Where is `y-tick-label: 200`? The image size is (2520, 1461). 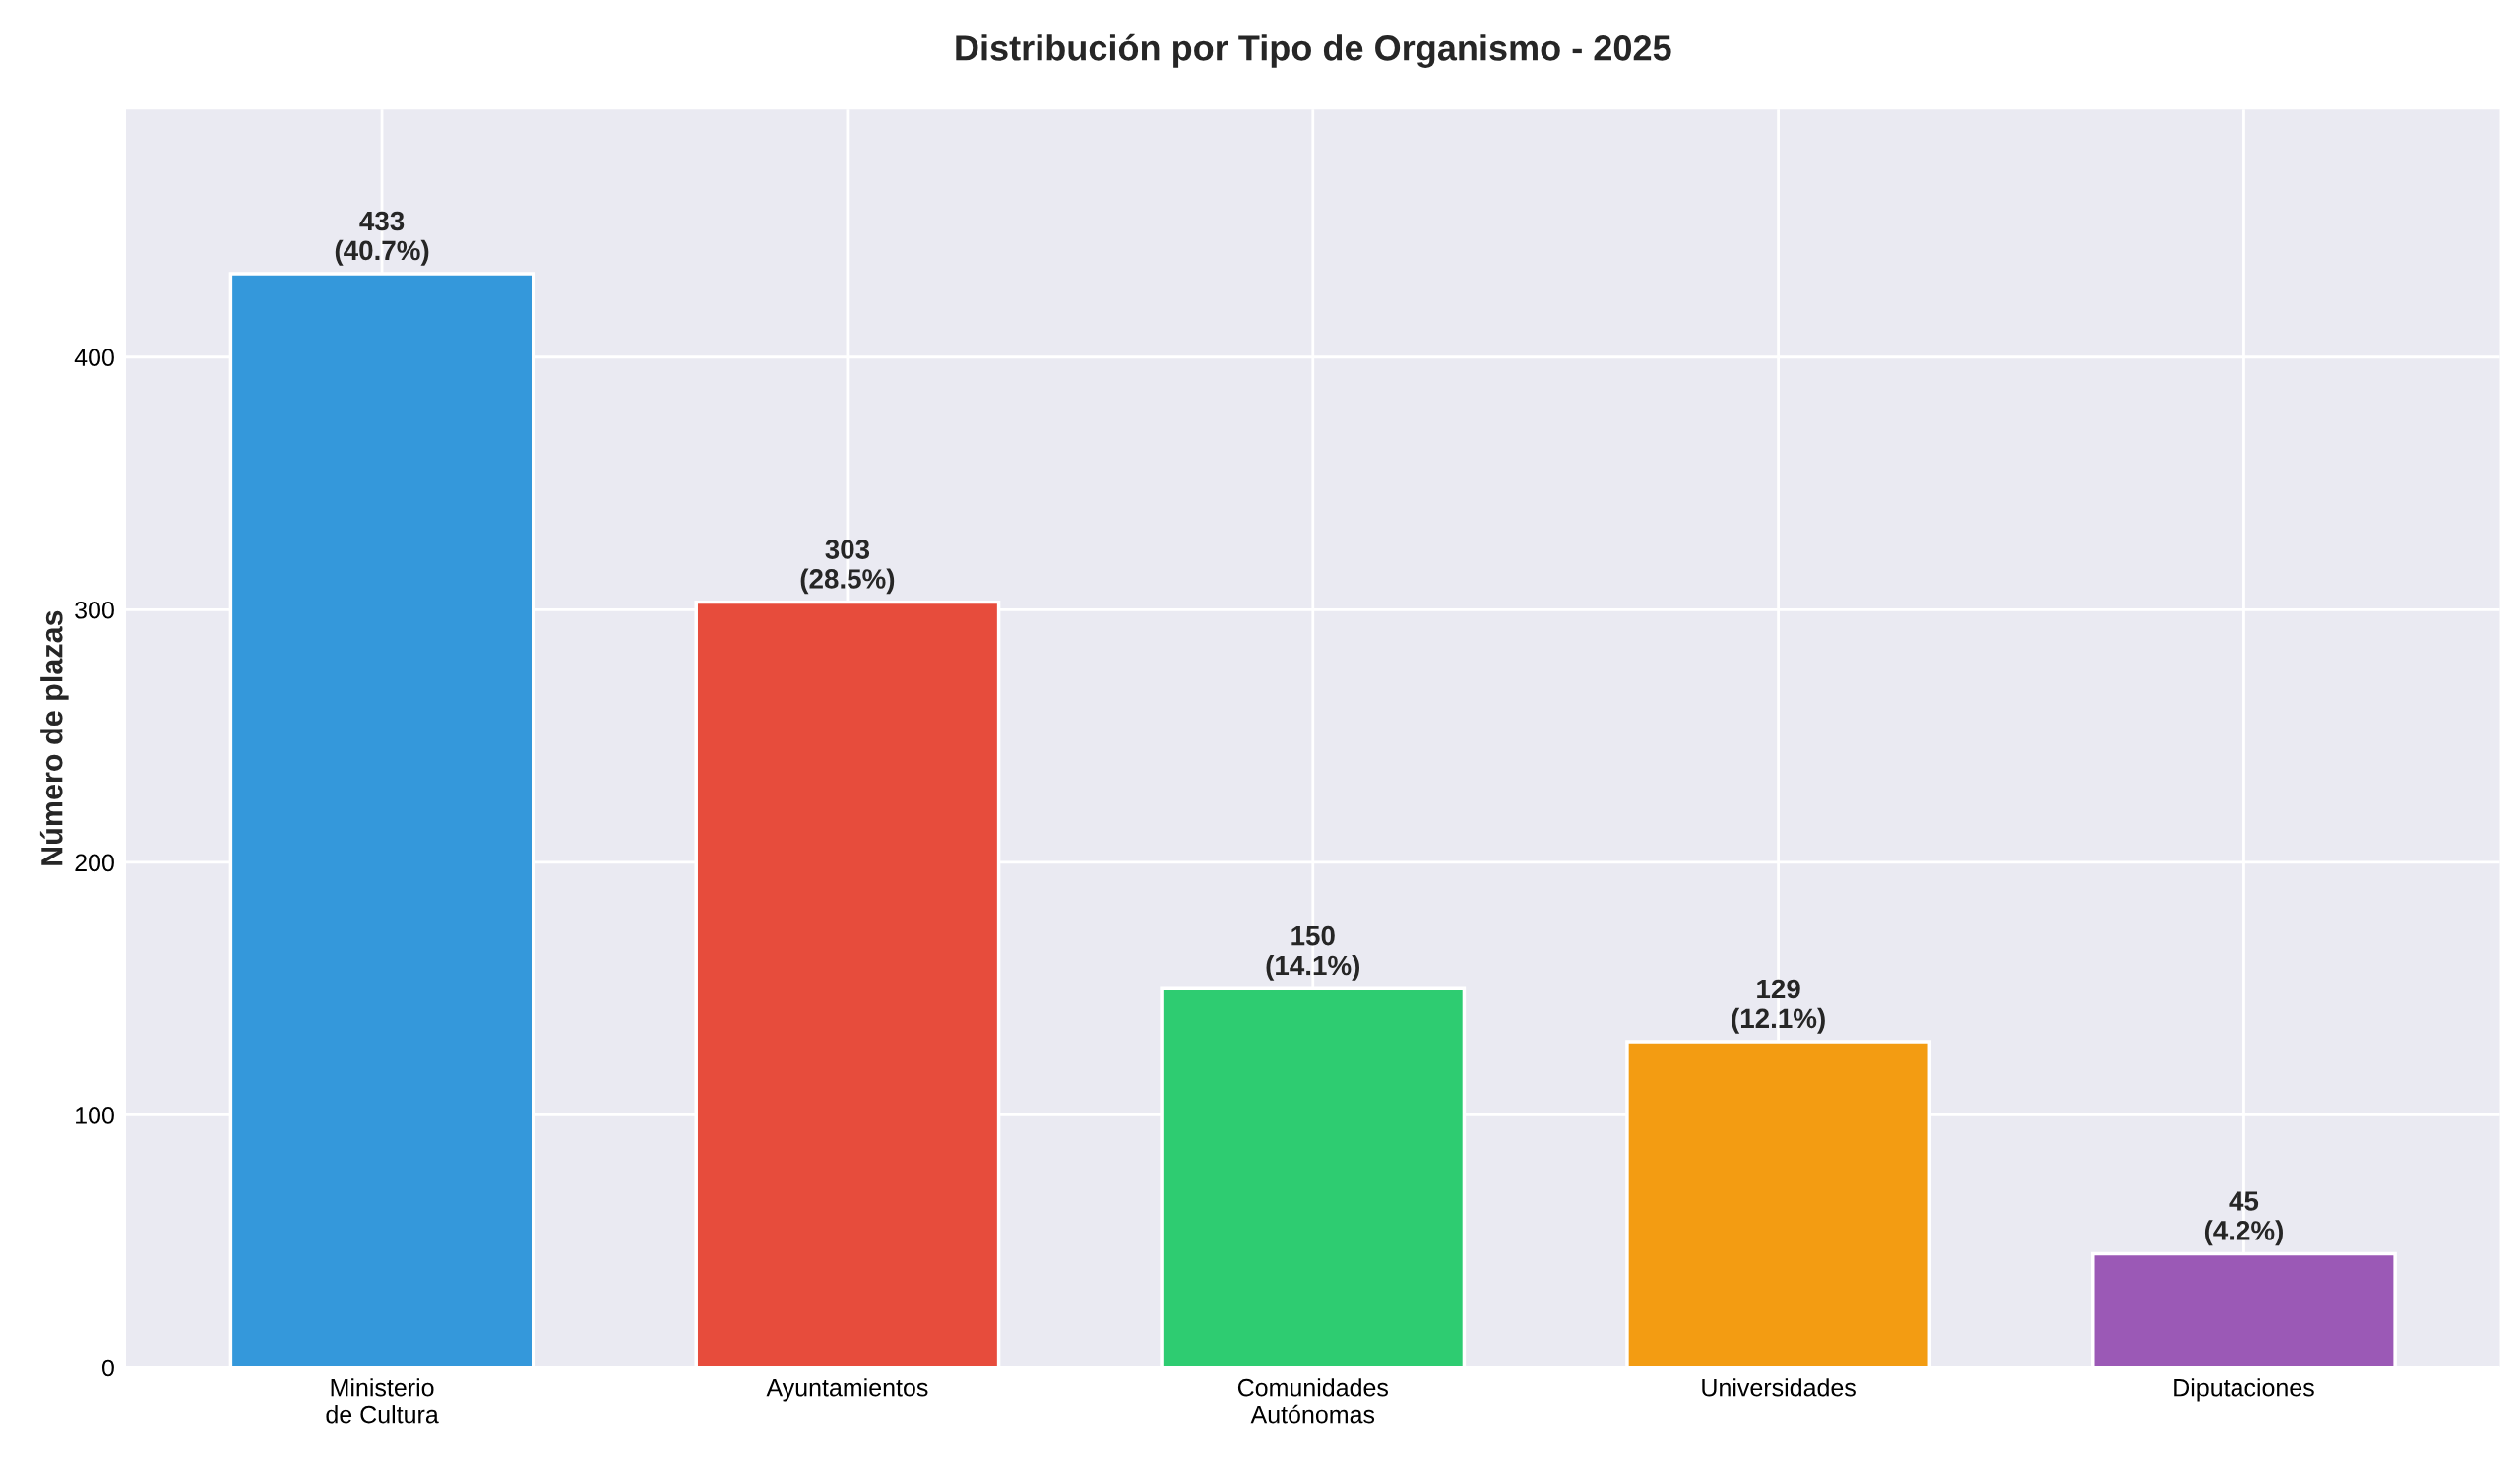
y-tick-label: 200 is located at coordinates (94, 863).